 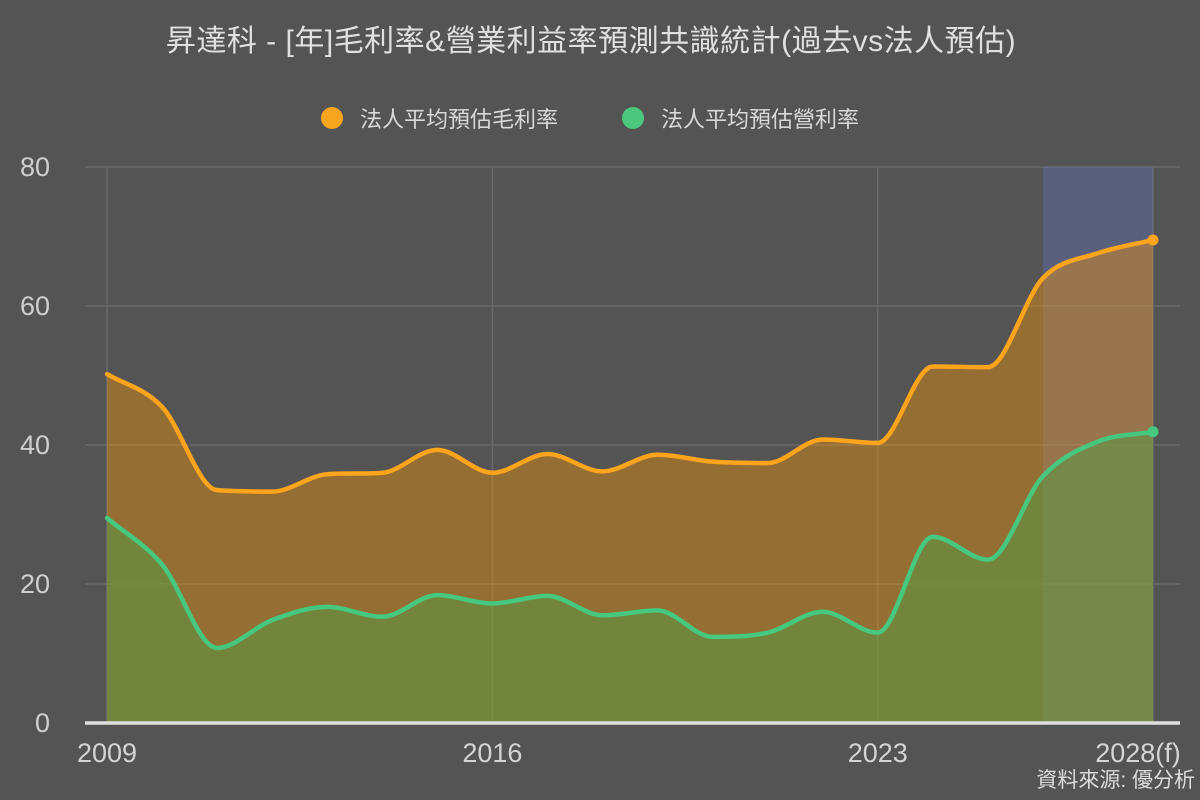 What do you see at coordinates (34, 445) in the screenshot?
I see `y-tick-label: 40` at bounding box center [34, 445].